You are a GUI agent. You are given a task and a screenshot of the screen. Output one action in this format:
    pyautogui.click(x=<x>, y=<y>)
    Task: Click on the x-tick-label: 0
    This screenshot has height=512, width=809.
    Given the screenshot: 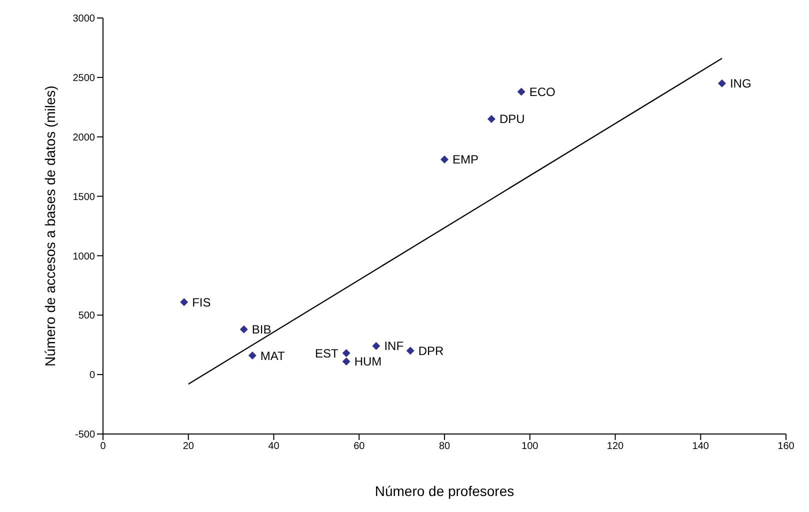 What is the action you would take?
    pyautogui.click(x=103, y=446)
    